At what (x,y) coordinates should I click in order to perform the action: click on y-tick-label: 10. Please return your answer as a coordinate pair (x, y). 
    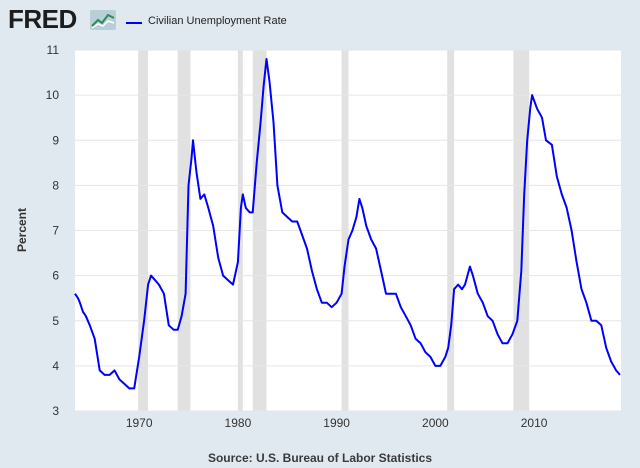
    Looking at the image, I should click on (53, 95).